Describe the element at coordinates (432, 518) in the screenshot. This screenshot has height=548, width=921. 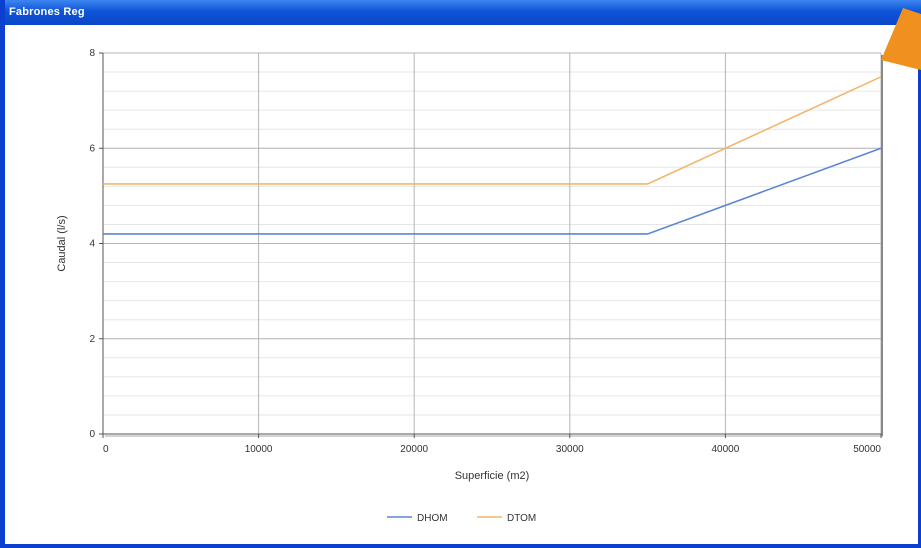
I see `legend-label-dhom: DHOM` at that location.